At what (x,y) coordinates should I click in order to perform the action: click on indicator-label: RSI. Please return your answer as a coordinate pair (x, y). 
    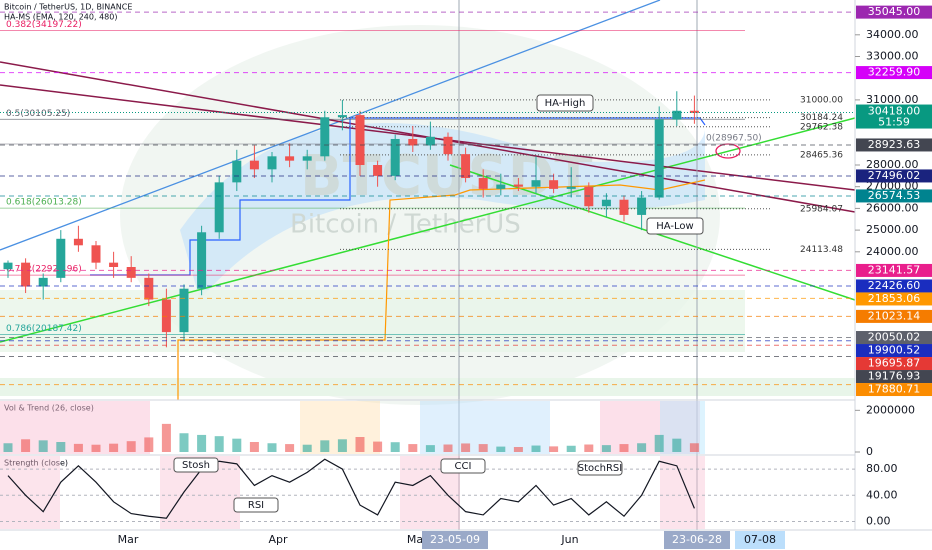
    Looking at the image, I should click on (256, 505).